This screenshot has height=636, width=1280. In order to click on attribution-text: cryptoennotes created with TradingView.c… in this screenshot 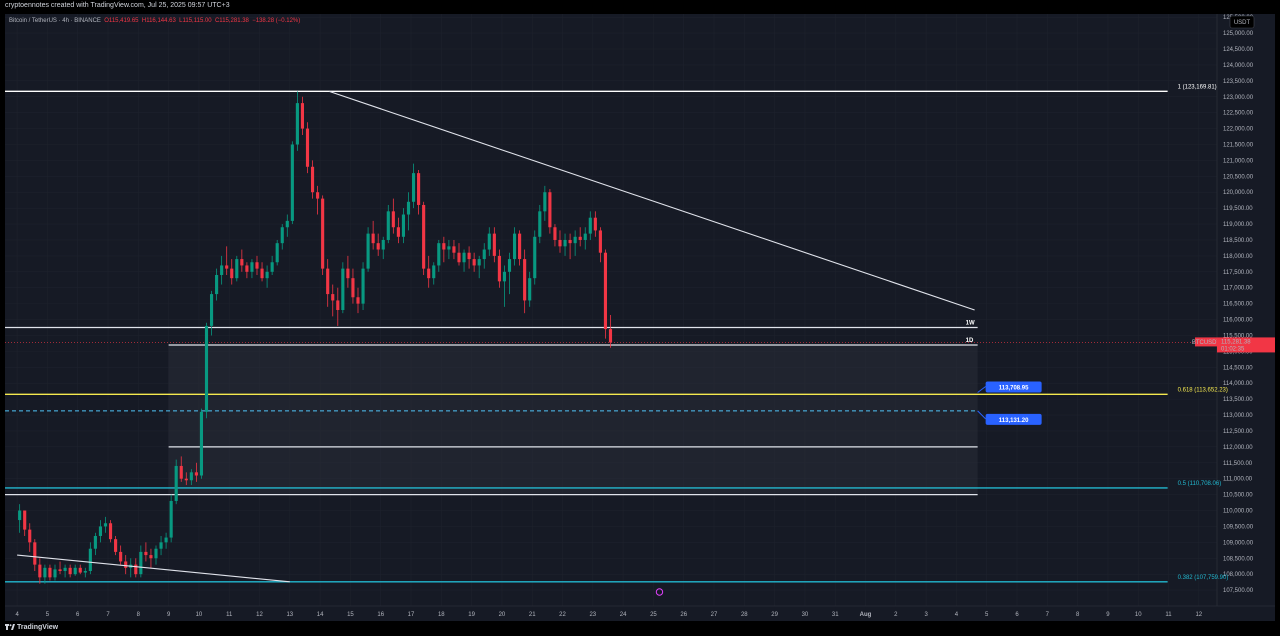, I will do `click(117, 5)`.